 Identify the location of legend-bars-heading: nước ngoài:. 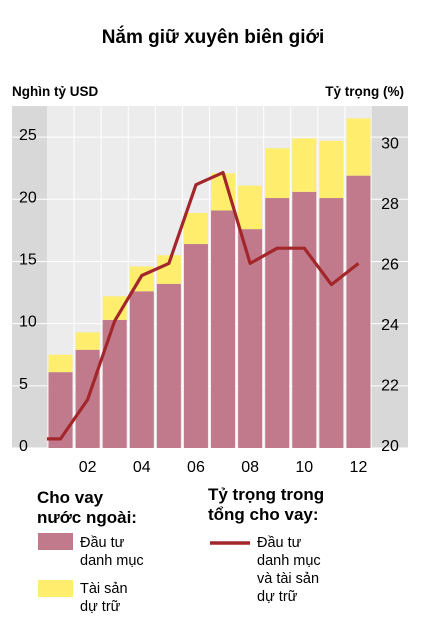
(87, 517).